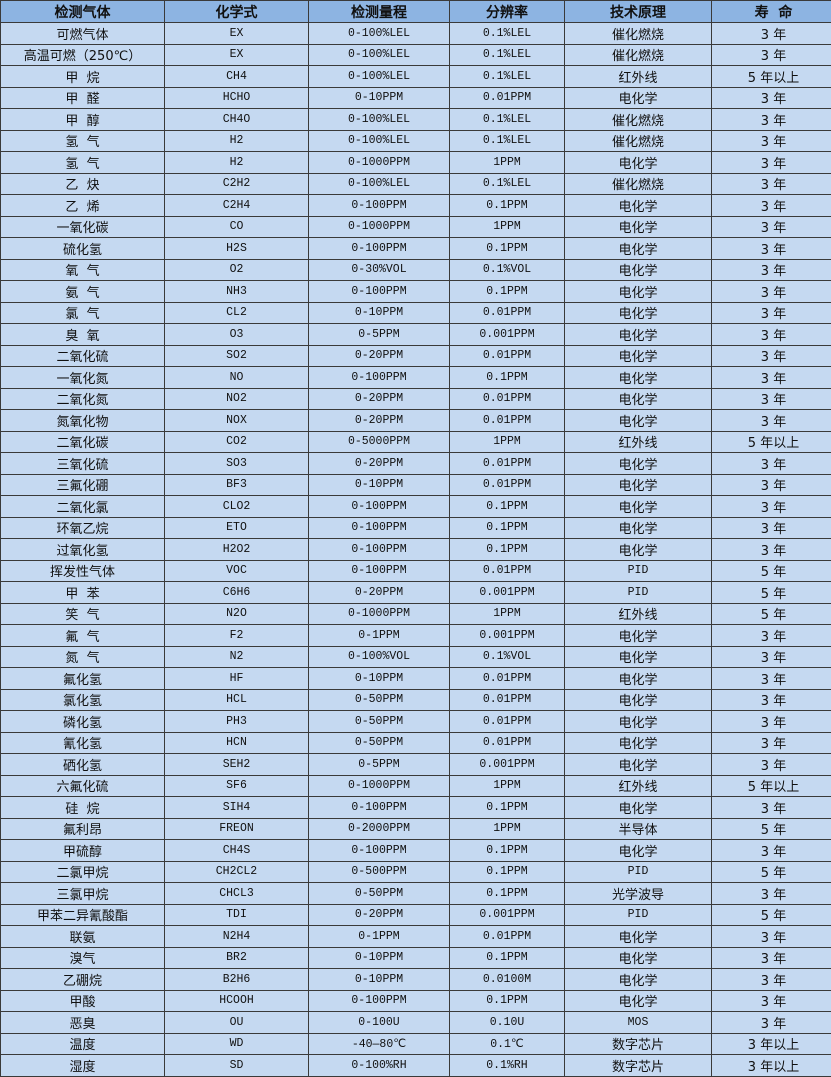  Describe the element at coordinates (237, 808) in the screenshot. I see `cell-formula: SIH4` at that location.